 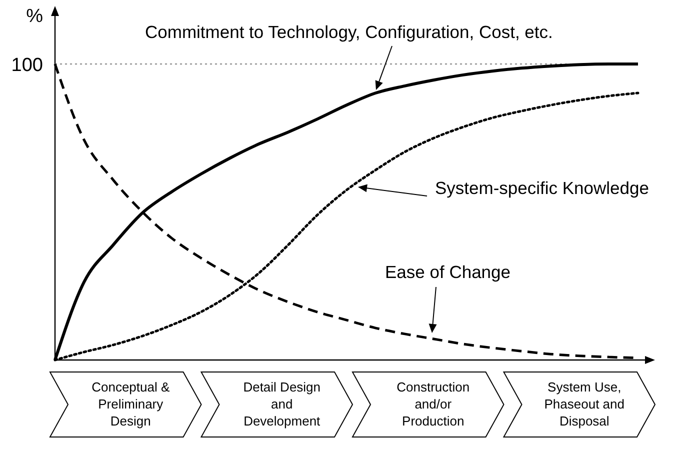 What do you see at coordinates (542, 188) in the screenshot?
I see `legend-label: System-specific Knowledge` at bounding box center [542, 188].